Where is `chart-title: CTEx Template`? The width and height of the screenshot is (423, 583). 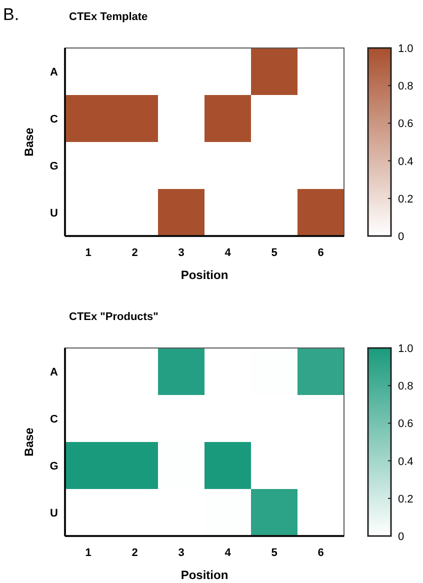 chart-title: CTEx Template is located at coordinates (108, 17).